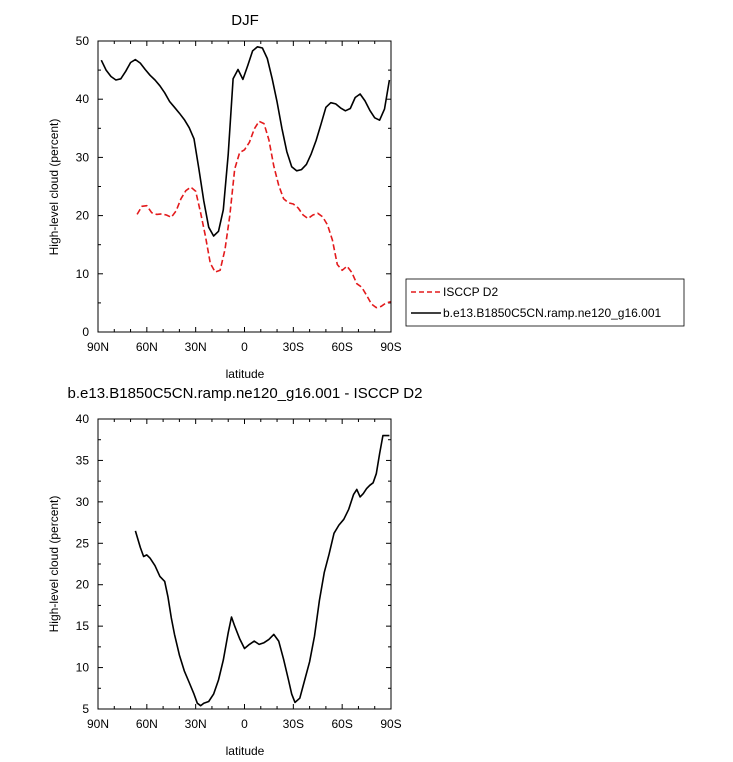 This screenshot has height=762, width=733. I want to click on top-chart-xtick-label: 60N, so click(147, 347).